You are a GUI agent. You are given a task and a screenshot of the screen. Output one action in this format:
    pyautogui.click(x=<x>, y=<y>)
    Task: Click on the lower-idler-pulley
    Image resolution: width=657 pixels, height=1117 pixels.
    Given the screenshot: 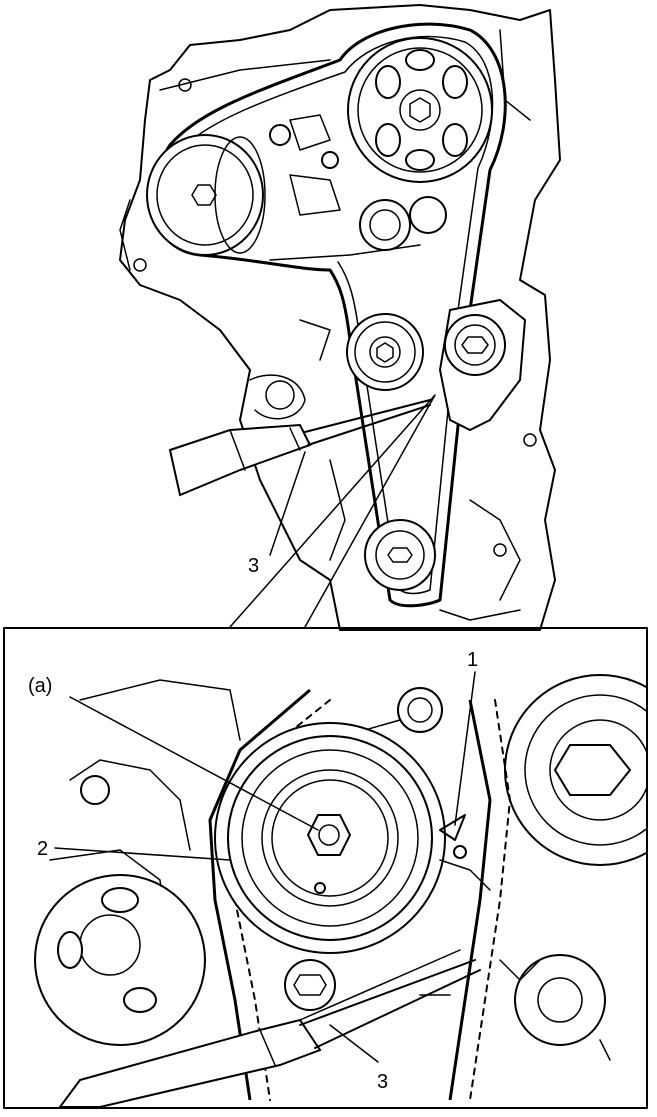 What is the action you would take?
    pyautogui.click(x=400, y=555)
    